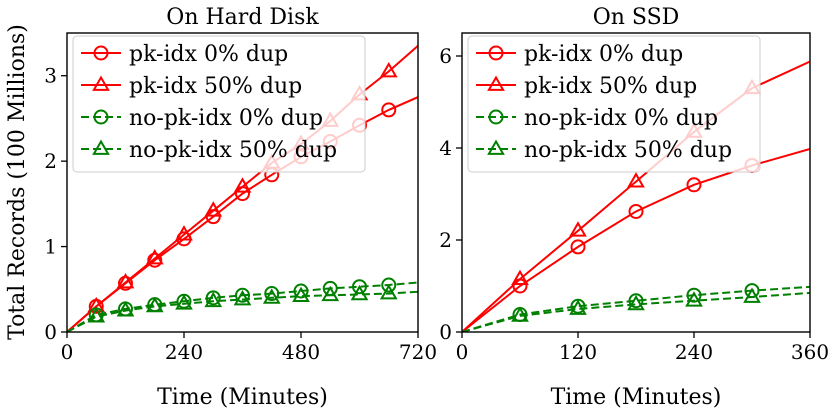  I want to click on chart-title: On SSD, so click(636, 17).